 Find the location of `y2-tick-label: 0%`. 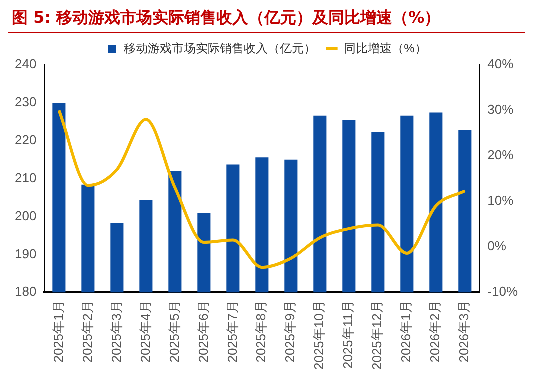

y2-tick-label: 0% is located at coordinates (497, 246).